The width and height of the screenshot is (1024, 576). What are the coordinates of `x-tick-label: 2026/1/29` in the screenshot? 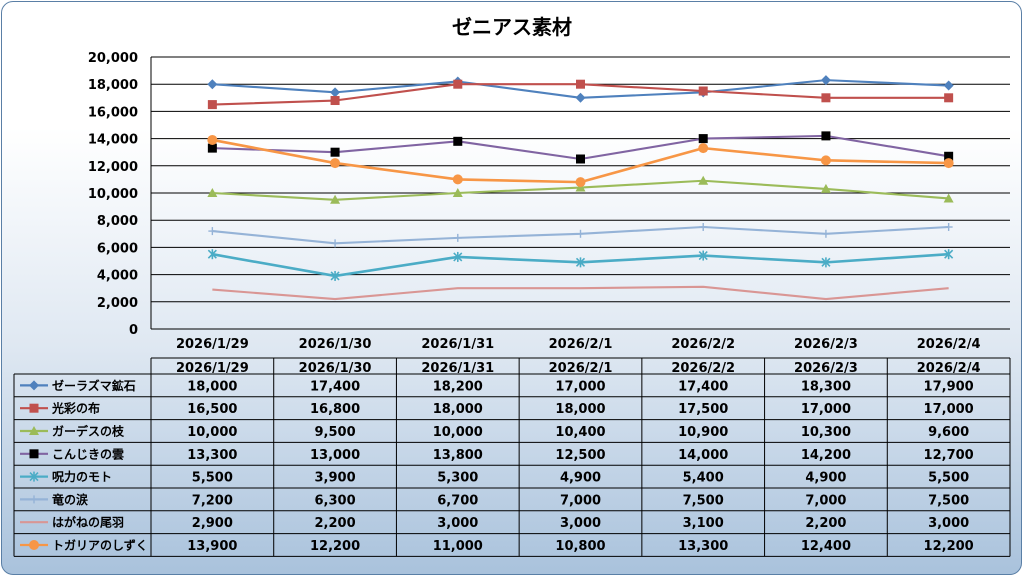 It's located at (212, 344).